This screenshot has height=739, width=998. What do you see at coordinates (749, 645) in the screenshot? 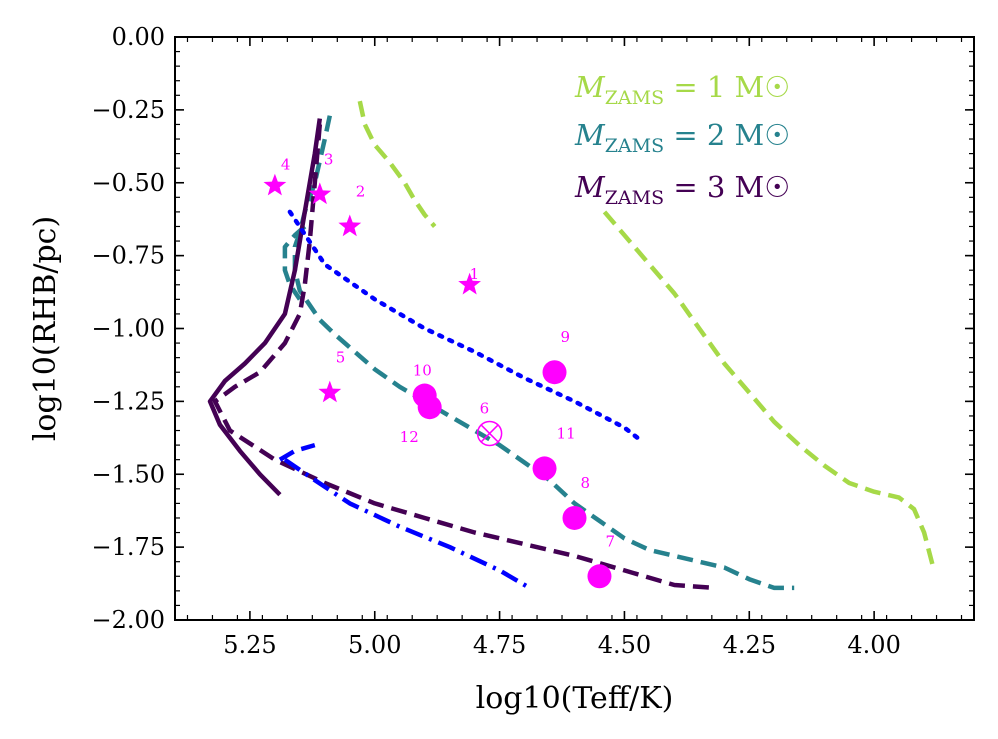
I see `x-tick-label: 4.25` at bounding box center [749, 645].